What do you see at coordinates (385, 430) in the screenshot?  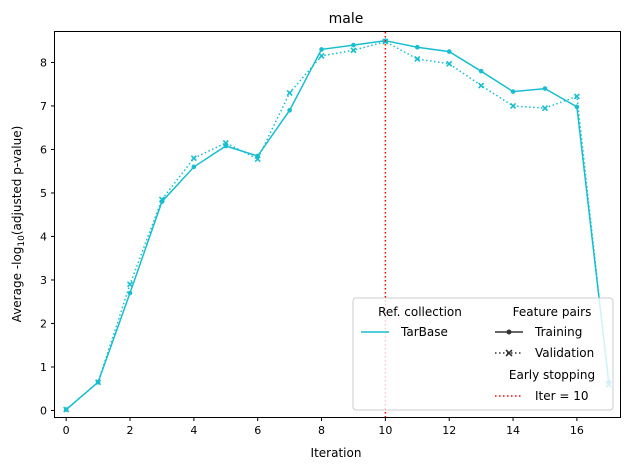 I see `x-tick-label: 10` at bounding box center [385, 430].